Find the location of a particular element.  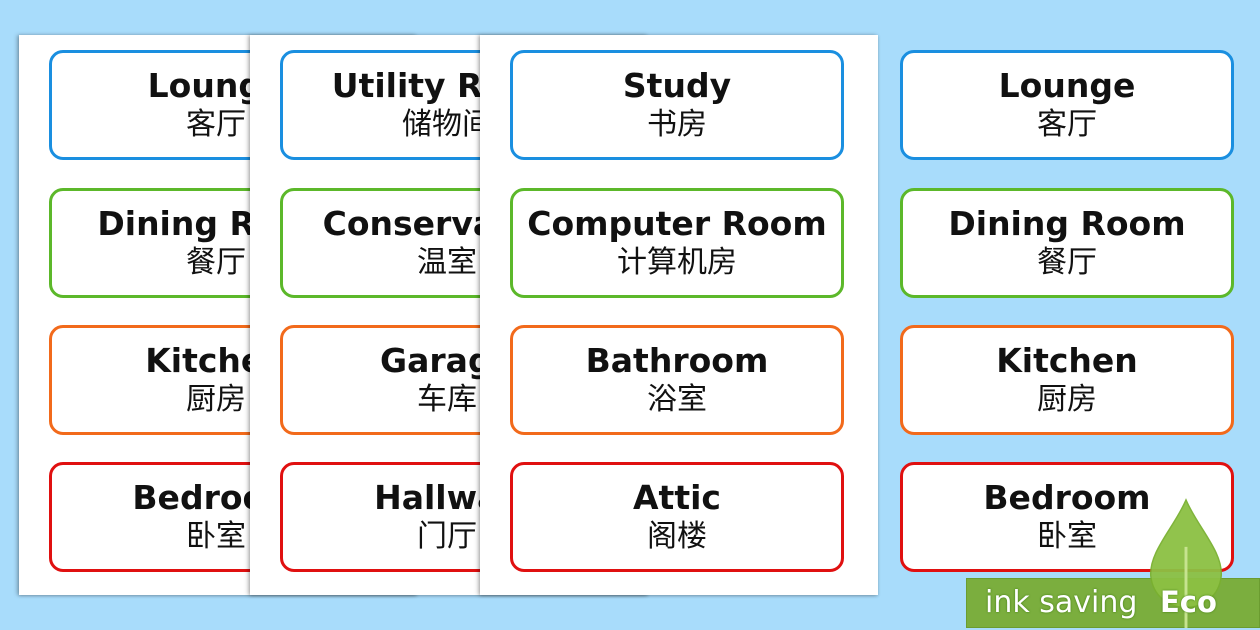

card-attic: Attic 阁楼 is located at coordinates (677, 517).